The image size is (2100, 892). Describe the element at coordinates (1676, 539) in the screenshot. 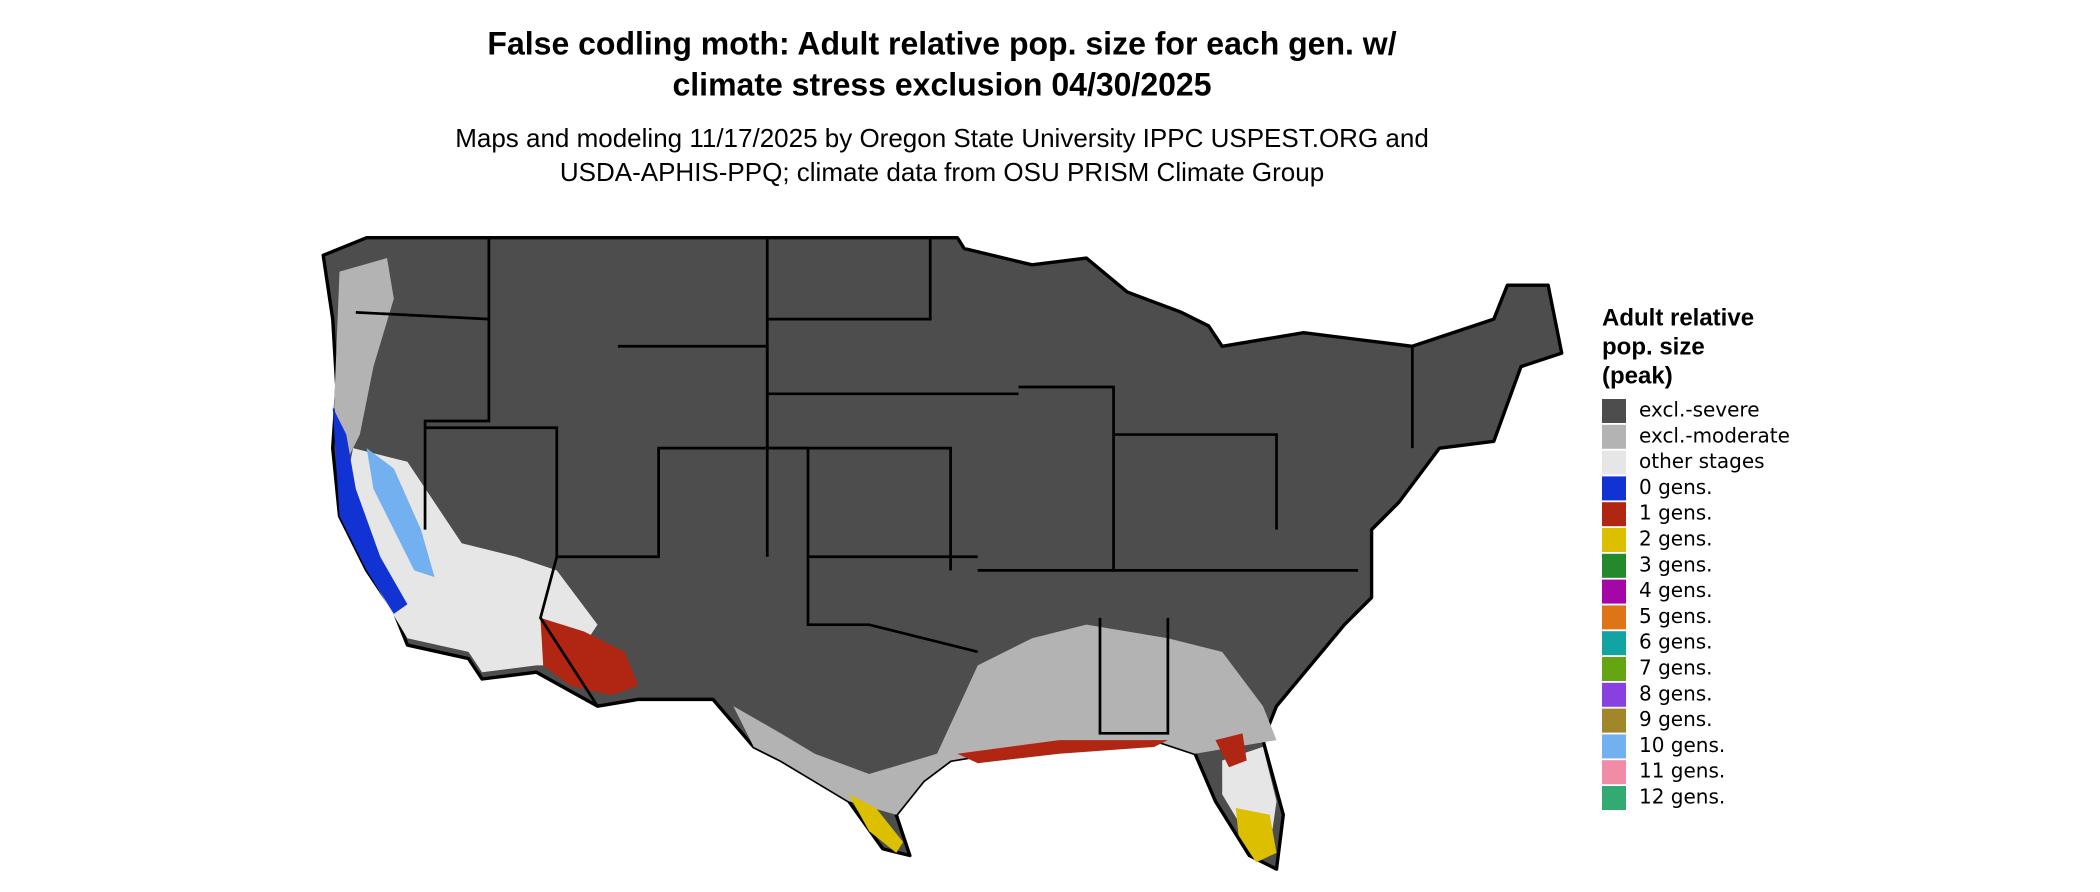

I see `legend-label: 2 gens.` at that location.